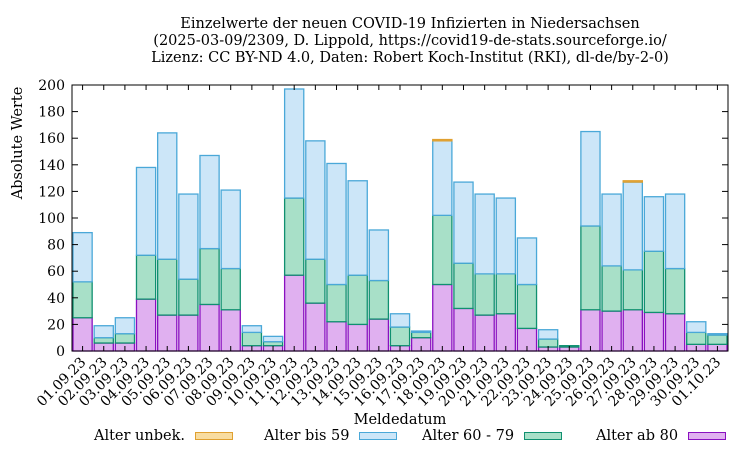 The height and width of the screenshot is (450, 750). What do you see at coordinates (357, 228) in the screenshot?
I see `bar-alter-bis-59-14.09.23` at bounding box center [357, 228].